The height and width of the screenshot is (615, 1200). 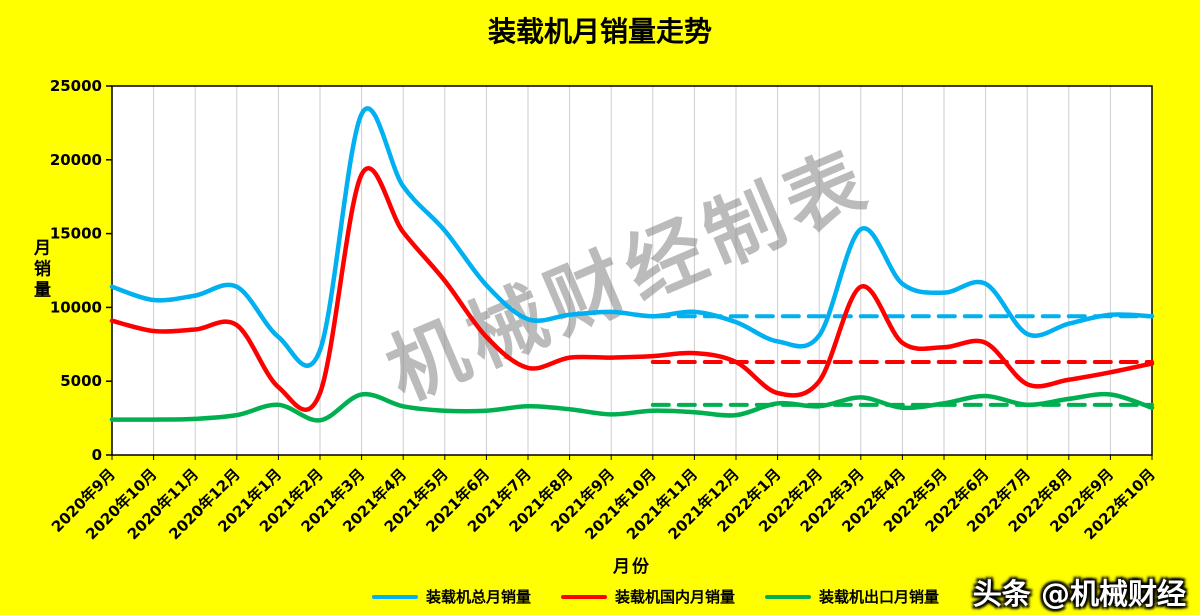 I want to click on y-tick-label: 15000, so click(x=76, y=234).